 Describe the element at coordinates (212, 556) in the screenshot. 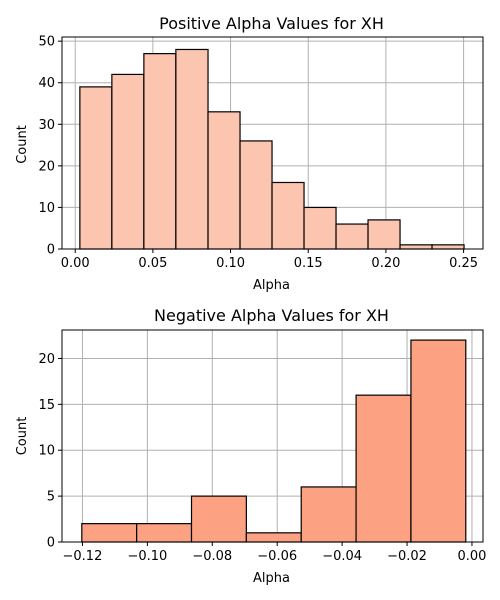

I see `x-tick-label: −0.08` at that location.